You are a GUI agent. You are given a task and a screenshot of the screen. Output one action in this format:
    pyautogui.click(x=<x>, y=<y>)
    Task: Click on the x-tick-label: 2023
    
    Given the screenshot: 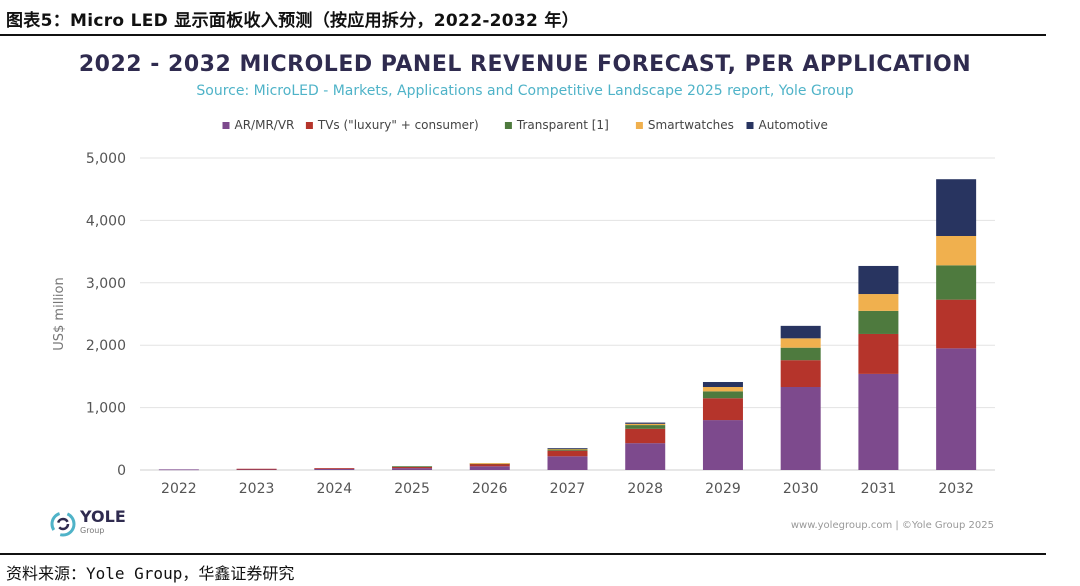 What is the action you would take?
    pyautogui.click(x=257, y=489)
    